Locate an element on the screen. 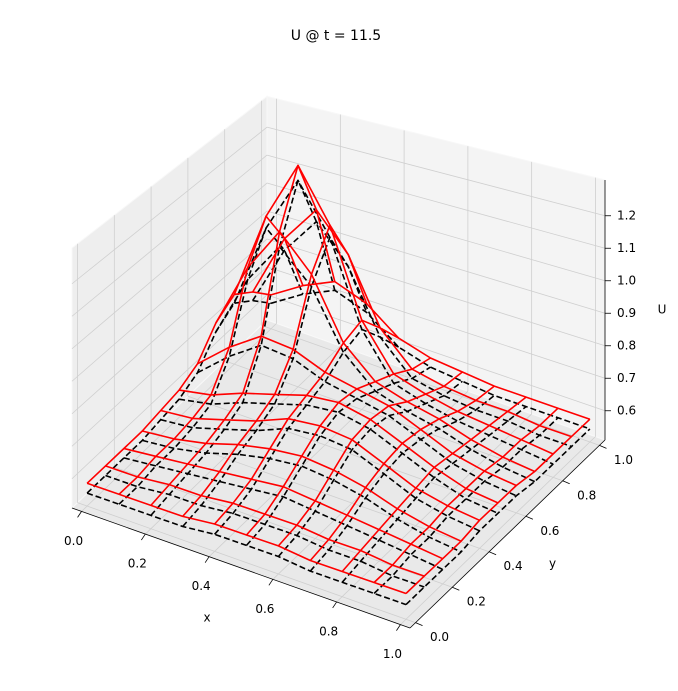  y-tick-label: 1.0 is located at coordinates (623, 460).